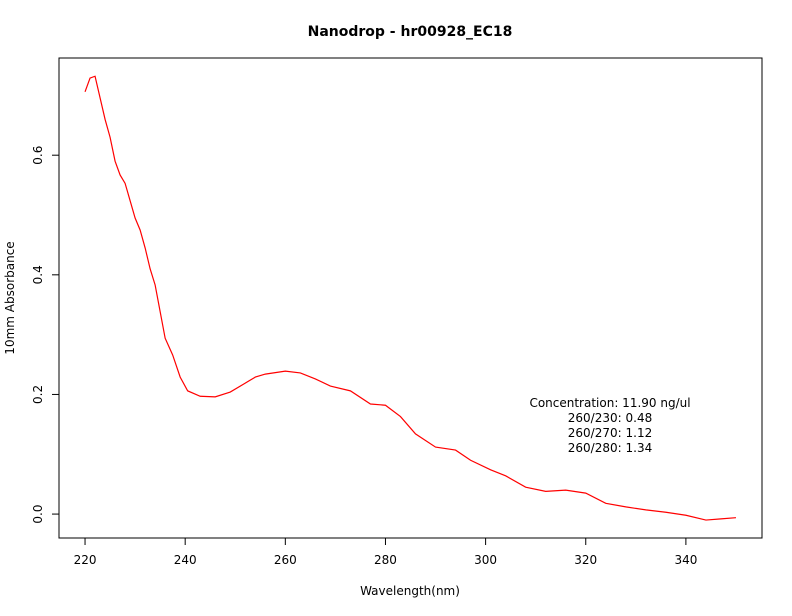  I want to click on x-tick-label: 300, so click(485, 560).